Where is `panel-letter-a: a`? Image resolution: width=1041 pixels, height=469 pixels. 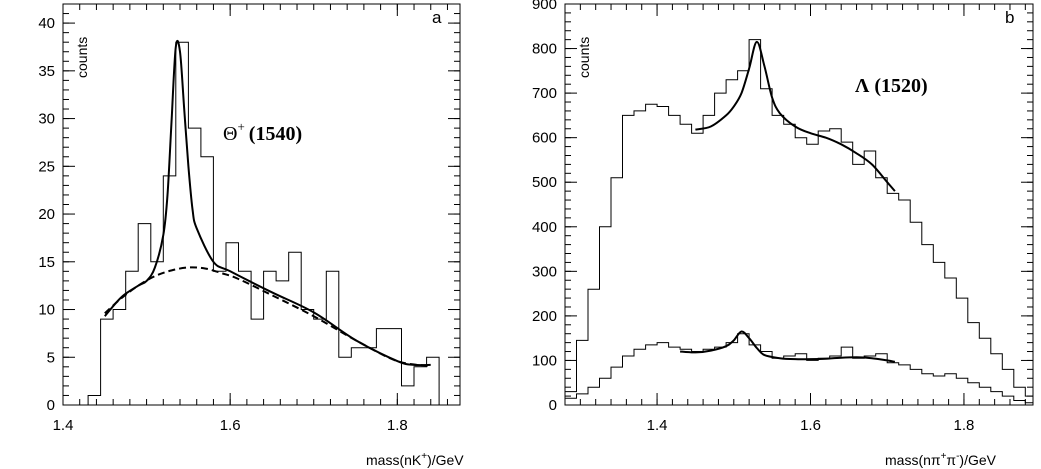
panel-letter-a: a is located at coordinates (437, 17).